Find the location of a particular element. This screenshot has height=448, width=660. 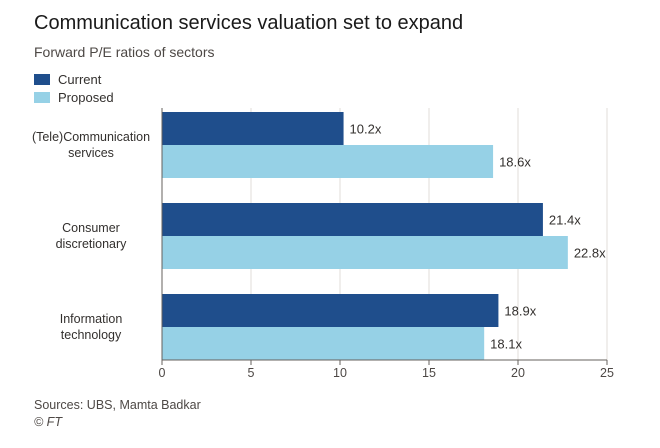

legend-swatch-current is located at coordinates (42, 79).